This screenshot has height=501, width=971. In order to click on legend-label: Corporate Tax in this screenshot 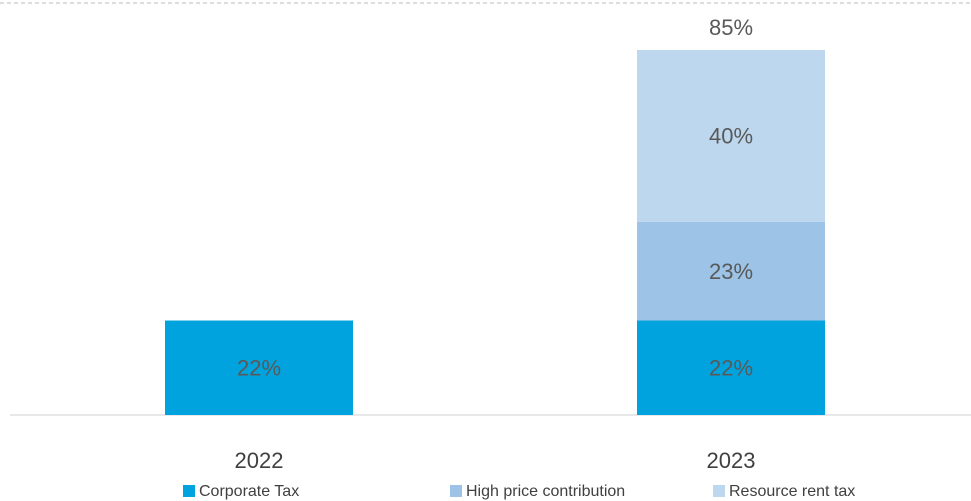, I will do `click(249, 491)`.